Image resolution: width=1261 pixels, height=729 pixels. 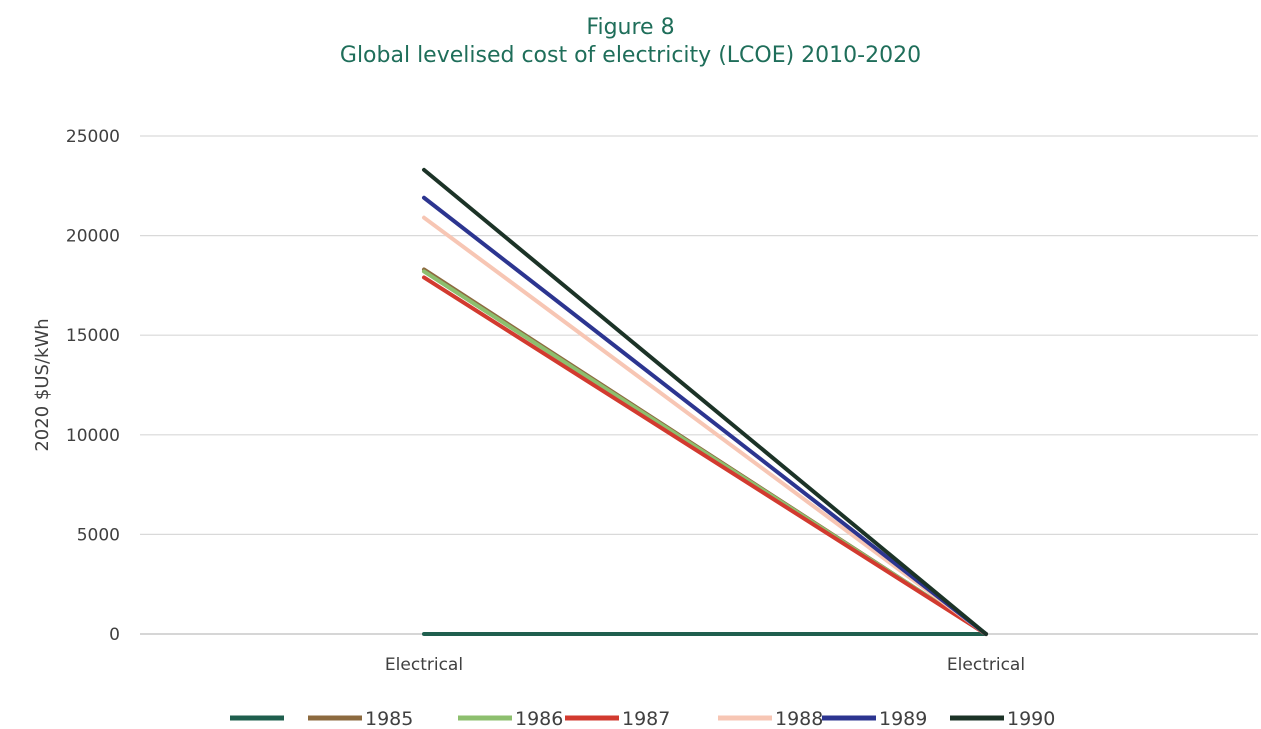 What do you see at coordinates (799, 718) in the screenshot?
I see `legend-label-1988: 1988` at bounding box center [799, 718].